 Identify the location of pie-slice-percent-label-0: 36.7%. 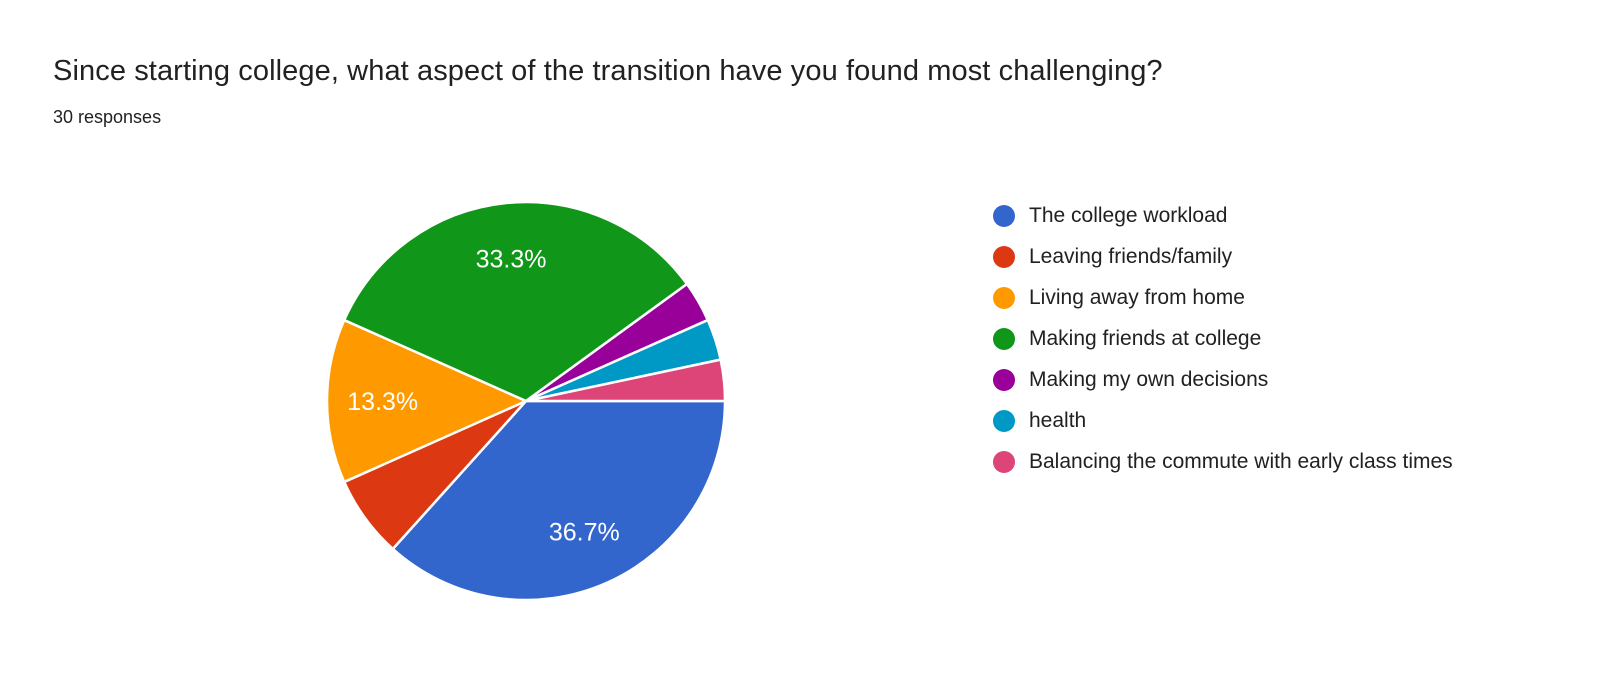
(584, 533).